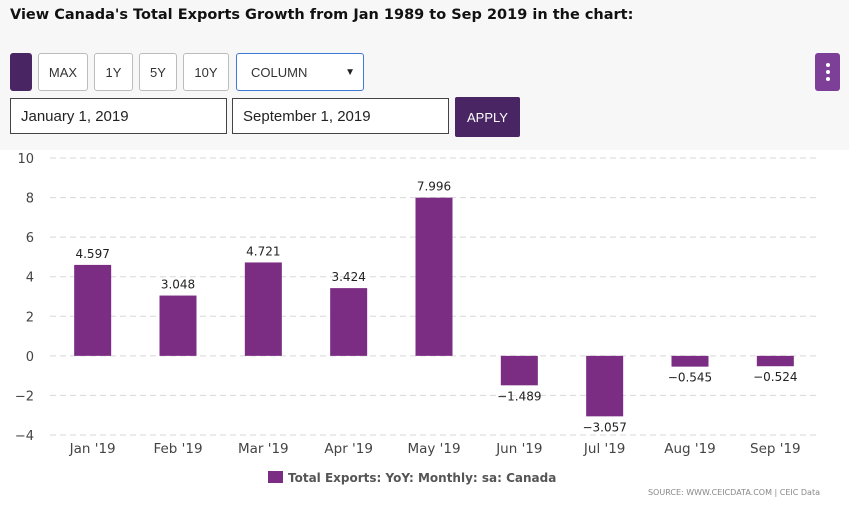 Image resolution: width=849 pixels, height=512 pixels. I want to click on data-label: 4.597, so click(92, 254).